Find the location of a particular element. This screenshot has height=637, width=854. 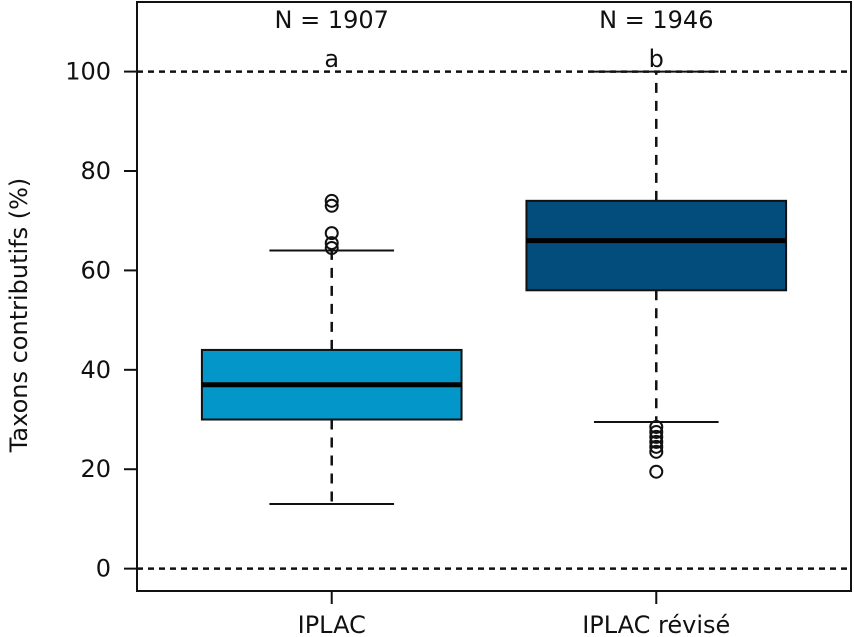

n-label: N = 1907 is located at coordinates (332, 20).